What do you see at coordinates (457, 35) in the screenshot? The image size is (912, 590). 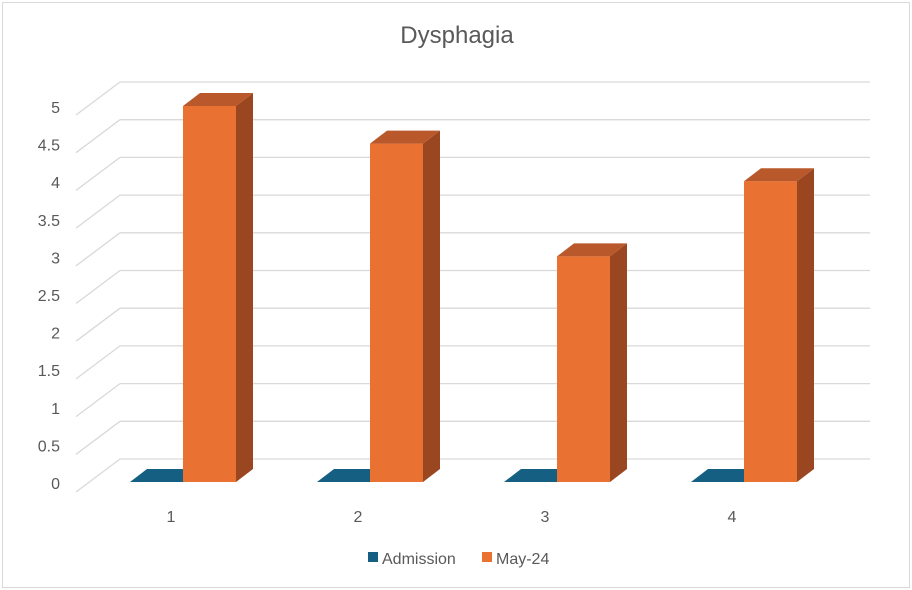 I see `chart-title: Dysphagia` at bounding box center [457, 35].